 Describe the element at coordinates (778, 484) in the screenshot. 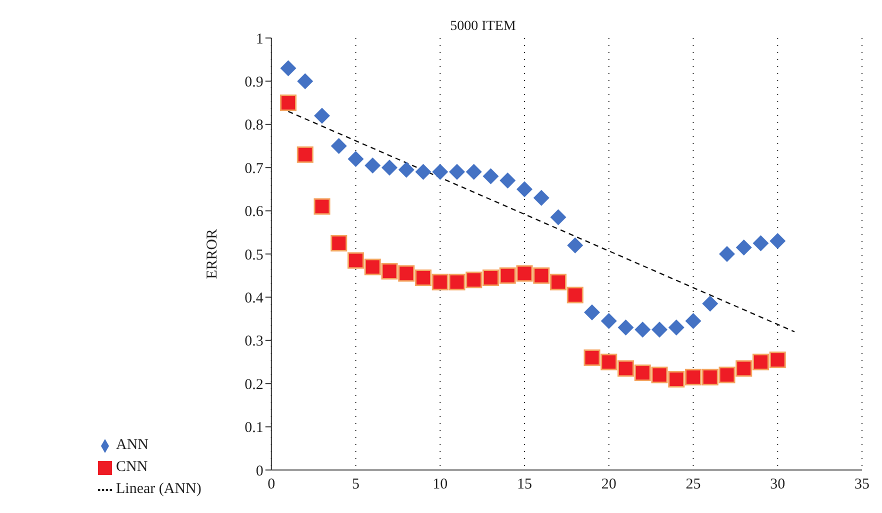

I see `x-tick-label: 30` at that location.